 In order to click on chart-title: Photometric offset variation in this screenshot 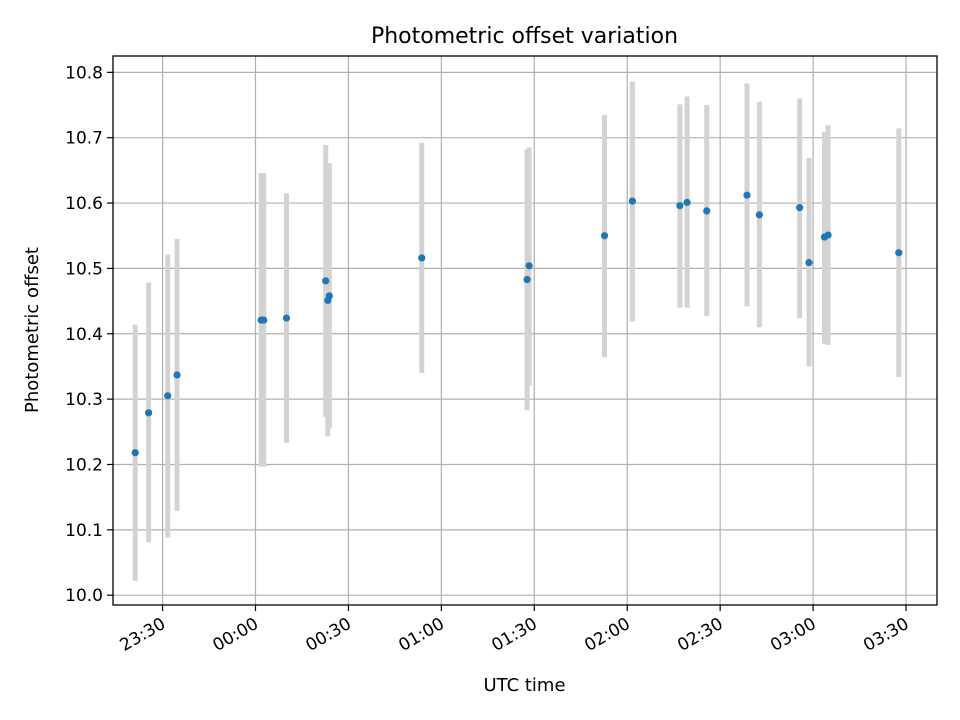, I will do `click(524, 36)`.